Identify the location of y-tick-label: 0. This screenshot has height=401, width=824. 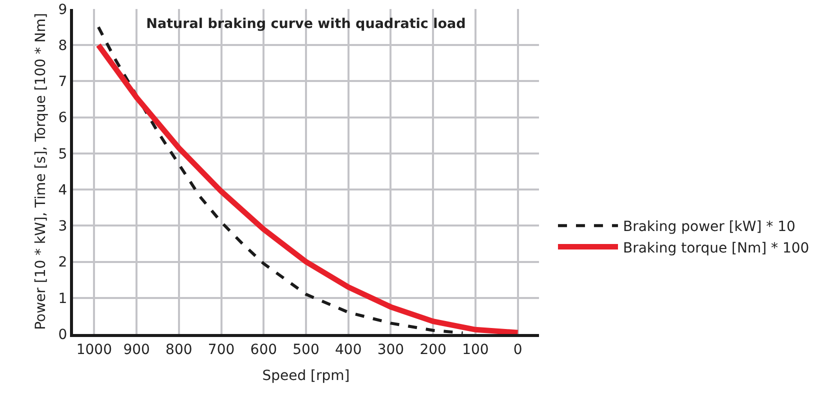
(63, 334).